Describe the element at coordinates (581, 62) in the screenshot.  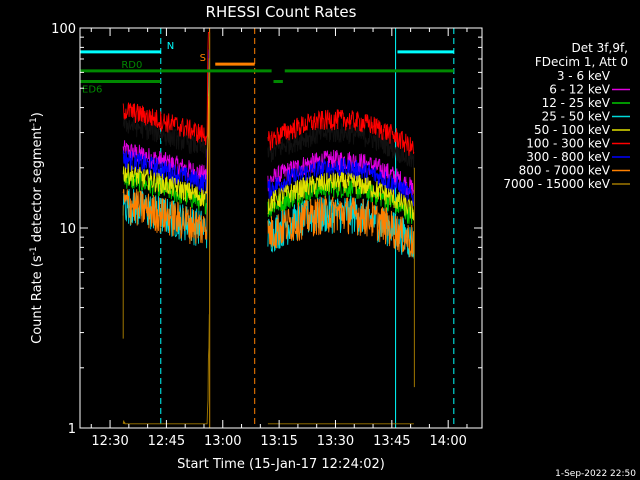
I see `legend-header-decimation: FDecim 1, Att 0` at that location.